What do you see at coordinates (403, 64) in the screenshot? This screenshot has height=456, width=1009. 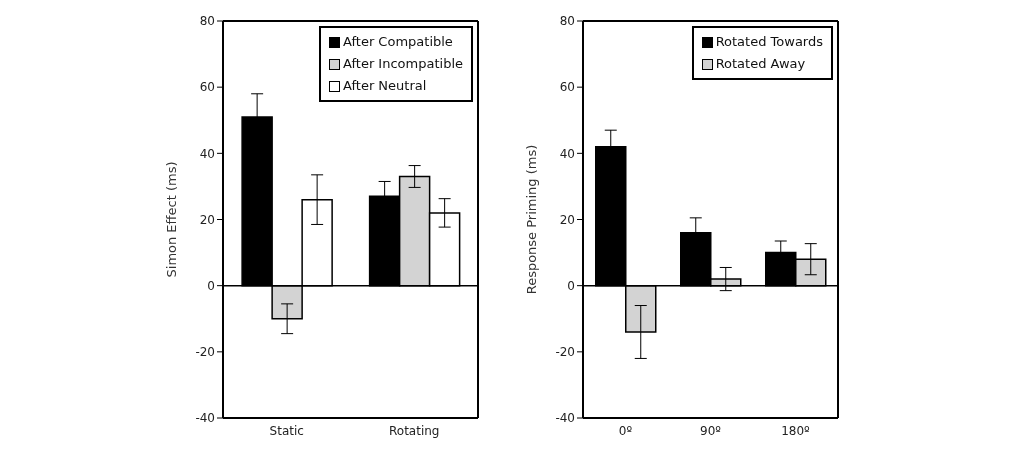 I see `legend-label: After Incompatible` at bounding box center [403, 64].